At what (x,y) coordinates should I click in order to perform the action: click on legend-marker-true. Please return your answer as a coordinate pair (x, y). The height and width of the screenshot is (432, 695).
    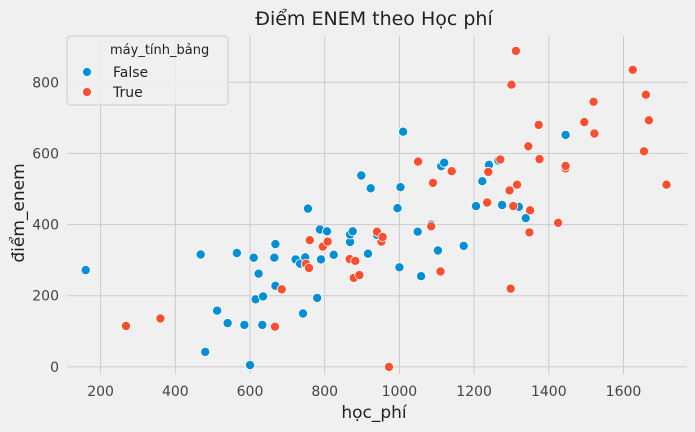
    Looking at the image, I should click on (87, 92).